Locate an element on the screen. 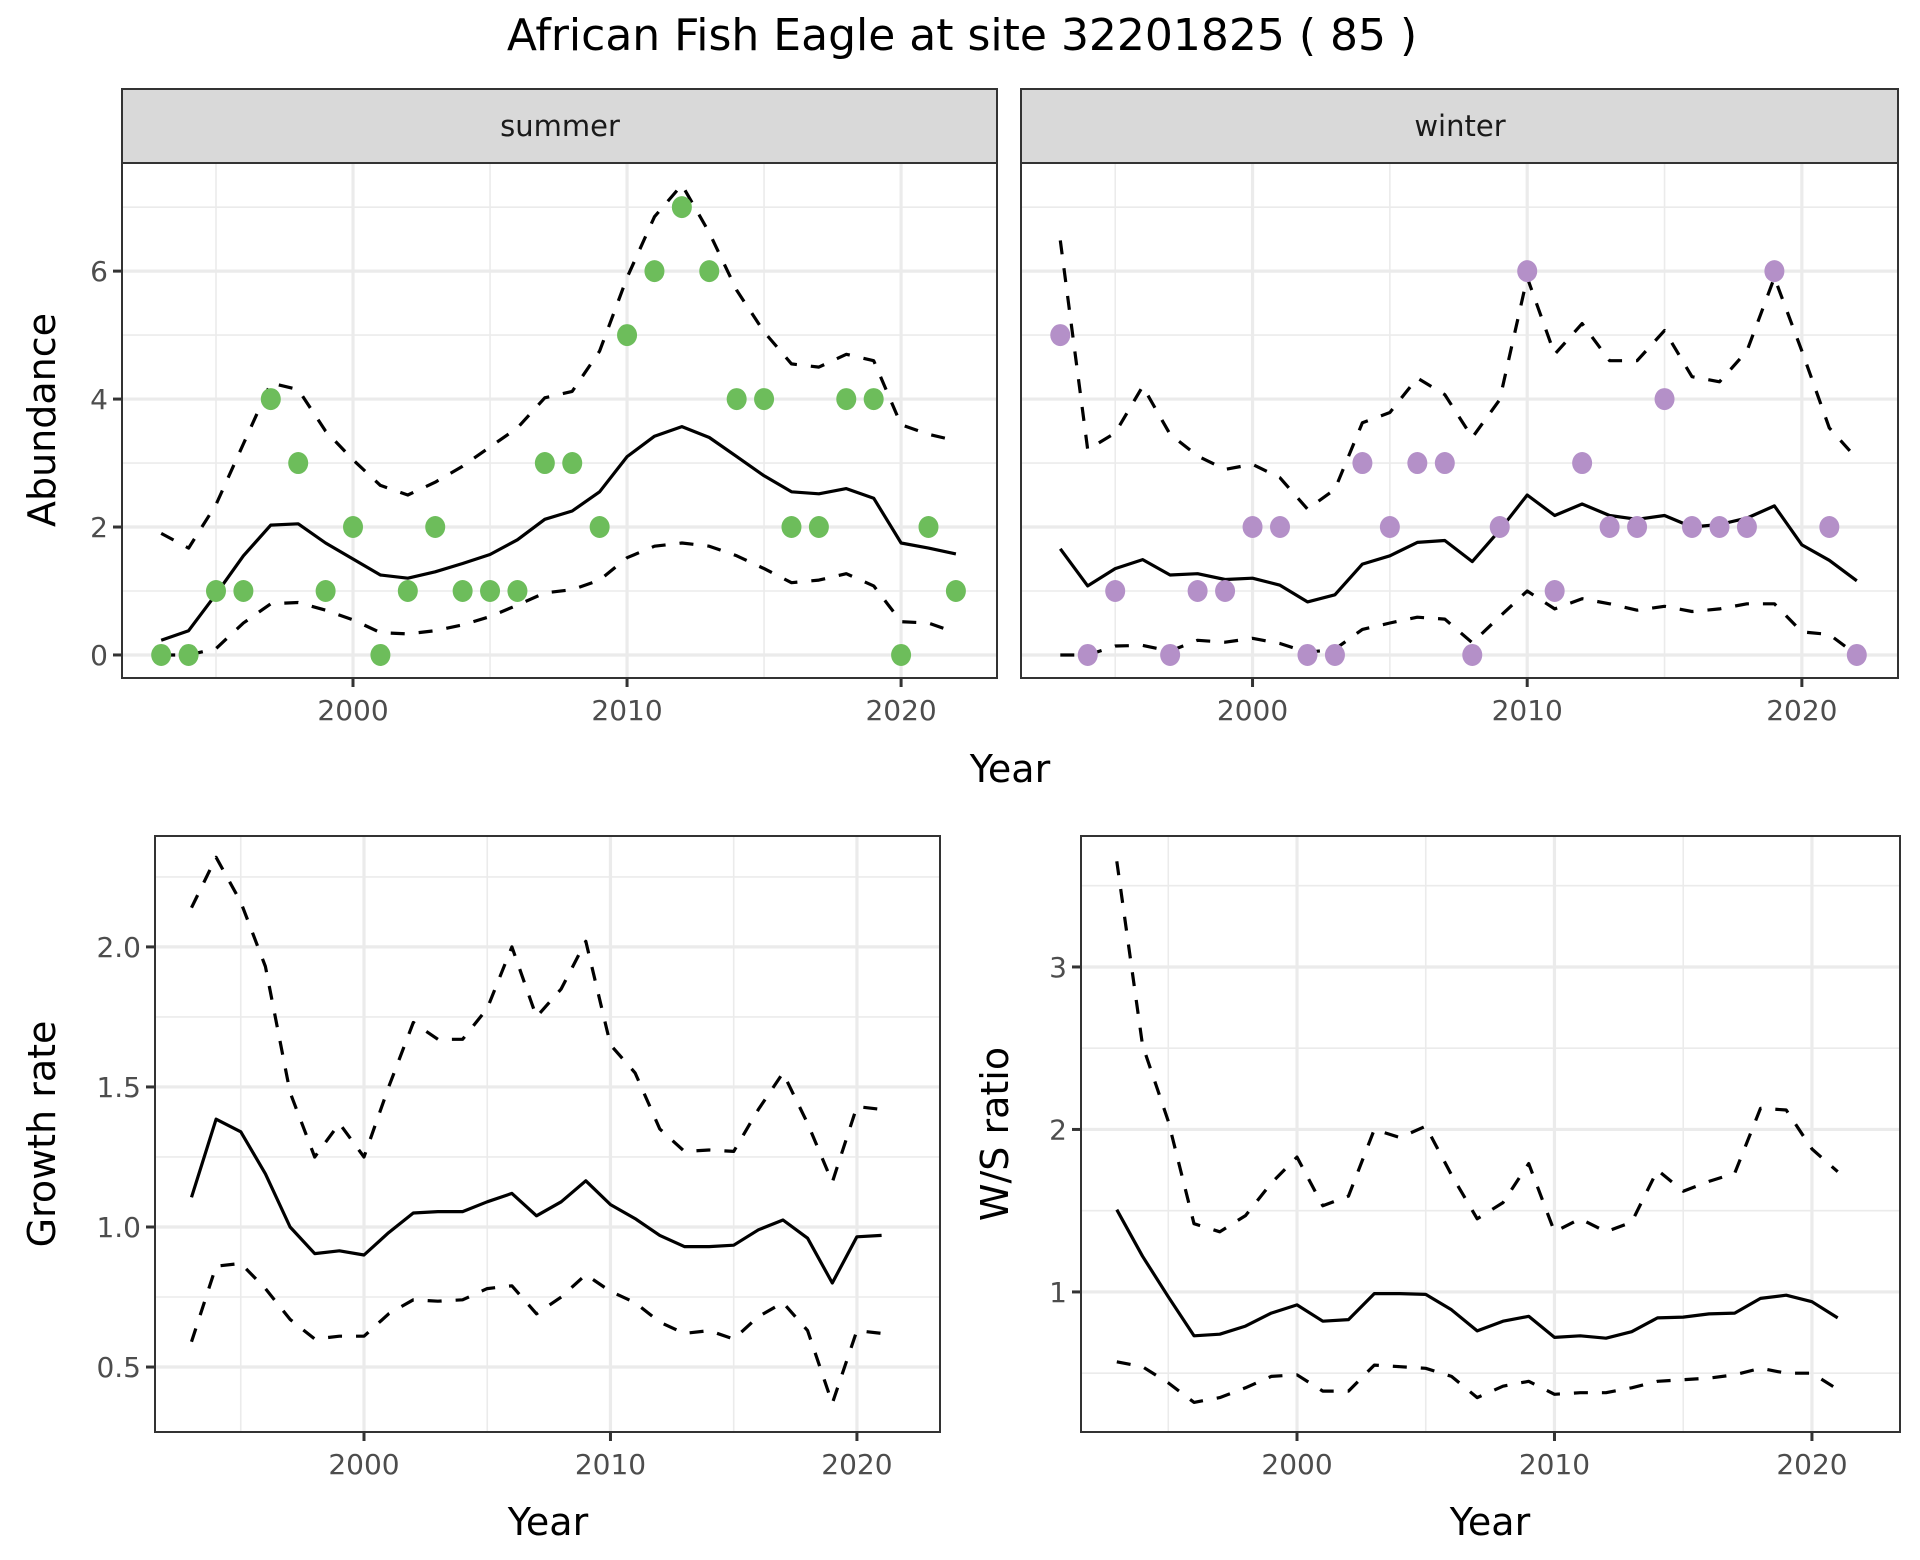 The height and width of the screenshot is (1560, 1920). strip-summer is located at coordinates (559, 126).